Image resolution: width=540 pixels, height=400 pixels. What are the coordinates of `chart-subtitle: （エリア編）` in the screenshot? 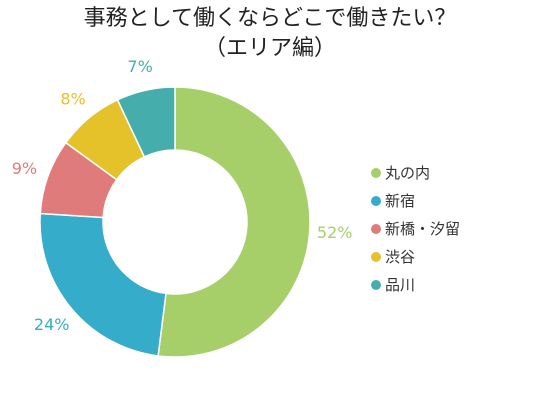 It's located at (269, 48).